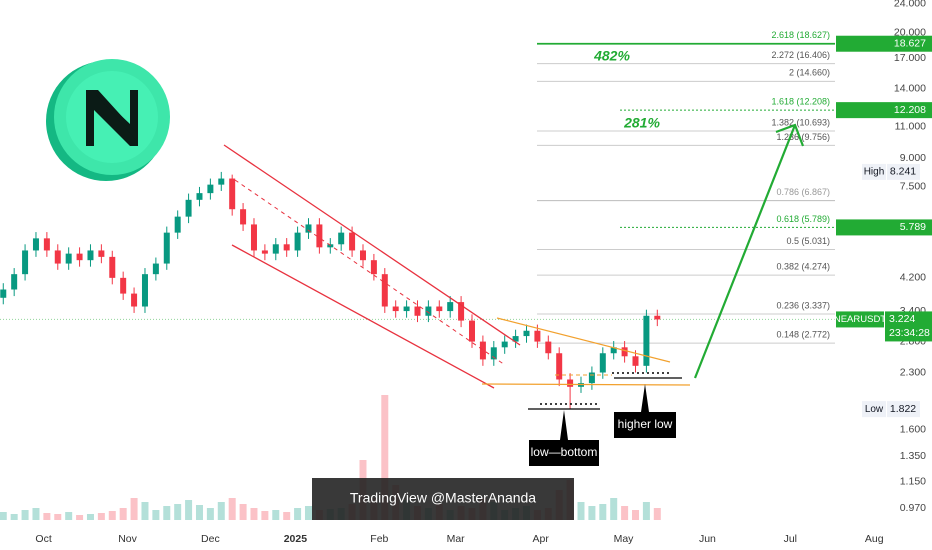 The image size is (932, 550). I want to click on symbol-label: NEARUSDT, so click(860, 319).